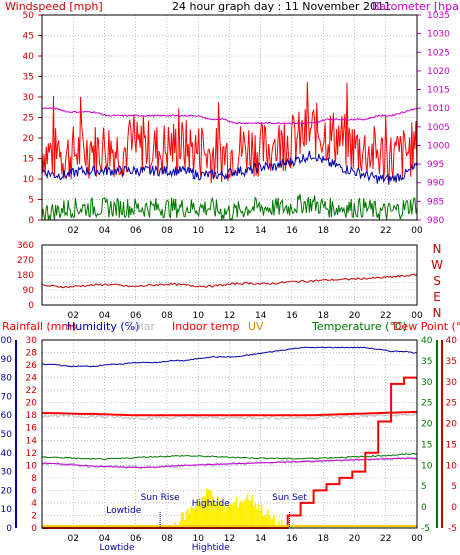 The image size is (460, 555). I want to click on windspeed-tick-label: 0, so click(31, 221).